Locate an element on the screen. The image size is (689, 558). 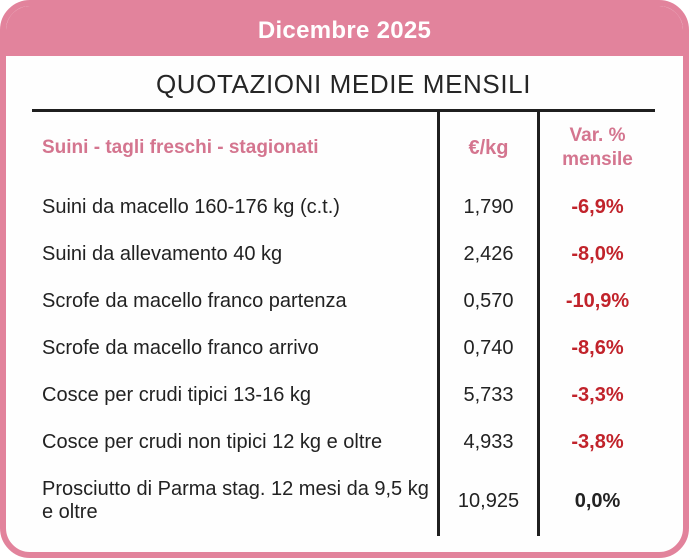
row-label: Scrofe da macello franco arrivo is located at coordinates (180, 348).